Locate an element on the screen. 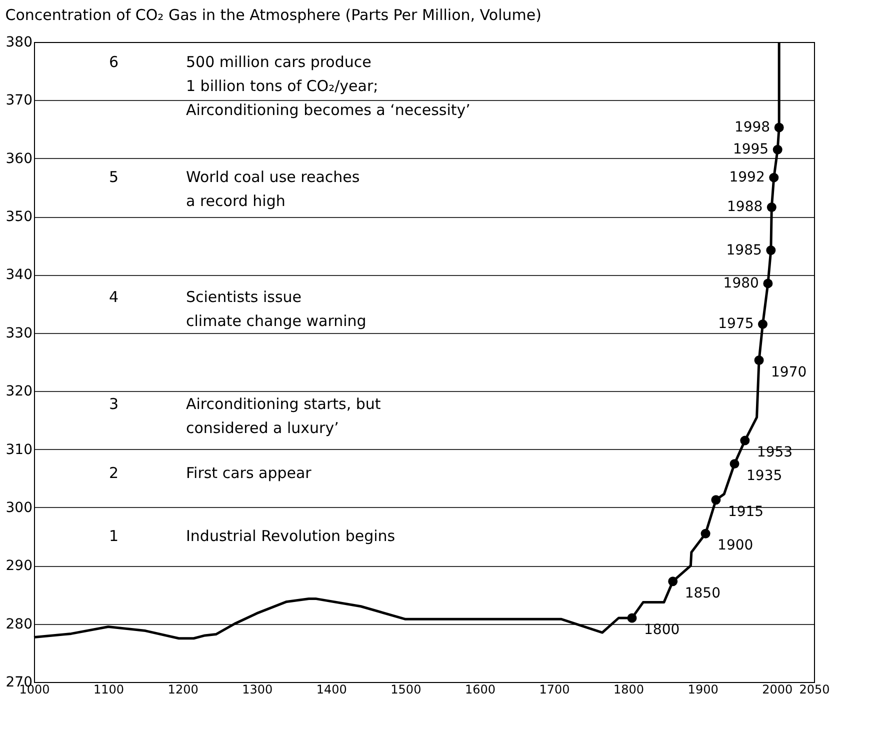  chart-title: Concentration of CO₂ Gas in the Atmosphere (Parts Per Million, Volume) is located at coordinates (273, 15).